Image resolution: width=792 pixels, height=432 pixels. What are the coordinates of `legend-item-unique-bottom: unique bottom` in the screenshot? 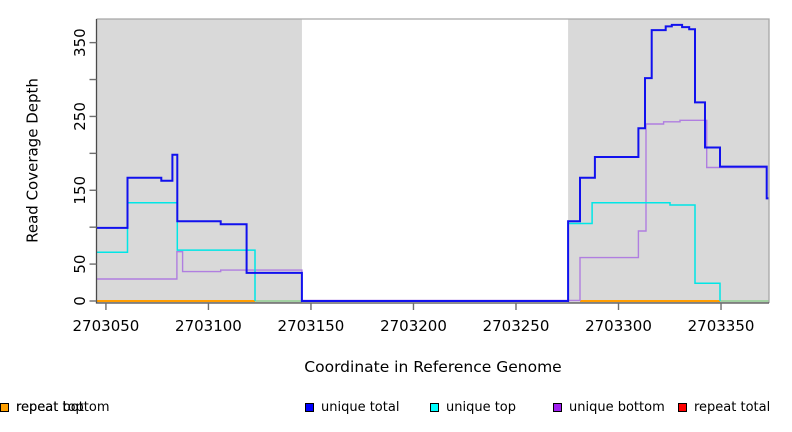 It's located at (609, 407).